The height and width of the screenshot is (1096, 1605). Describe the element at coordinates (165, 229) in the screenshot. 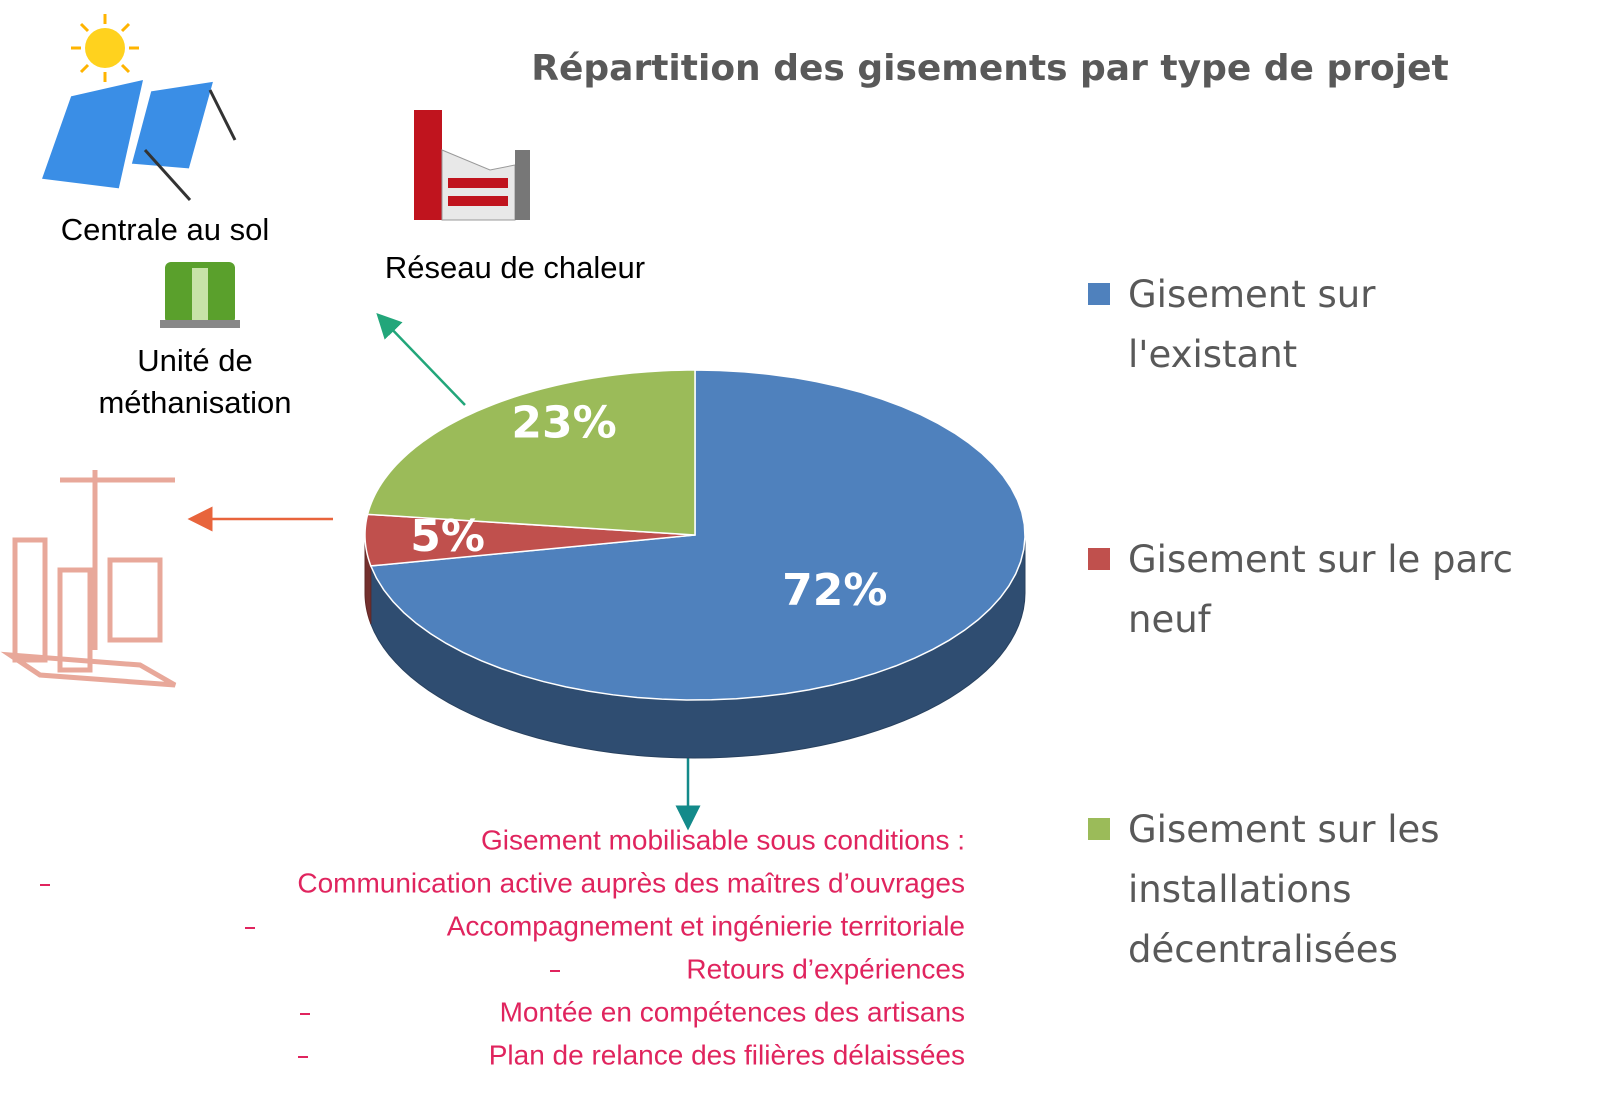

I see `annotation: Centrale au sol` at that location.